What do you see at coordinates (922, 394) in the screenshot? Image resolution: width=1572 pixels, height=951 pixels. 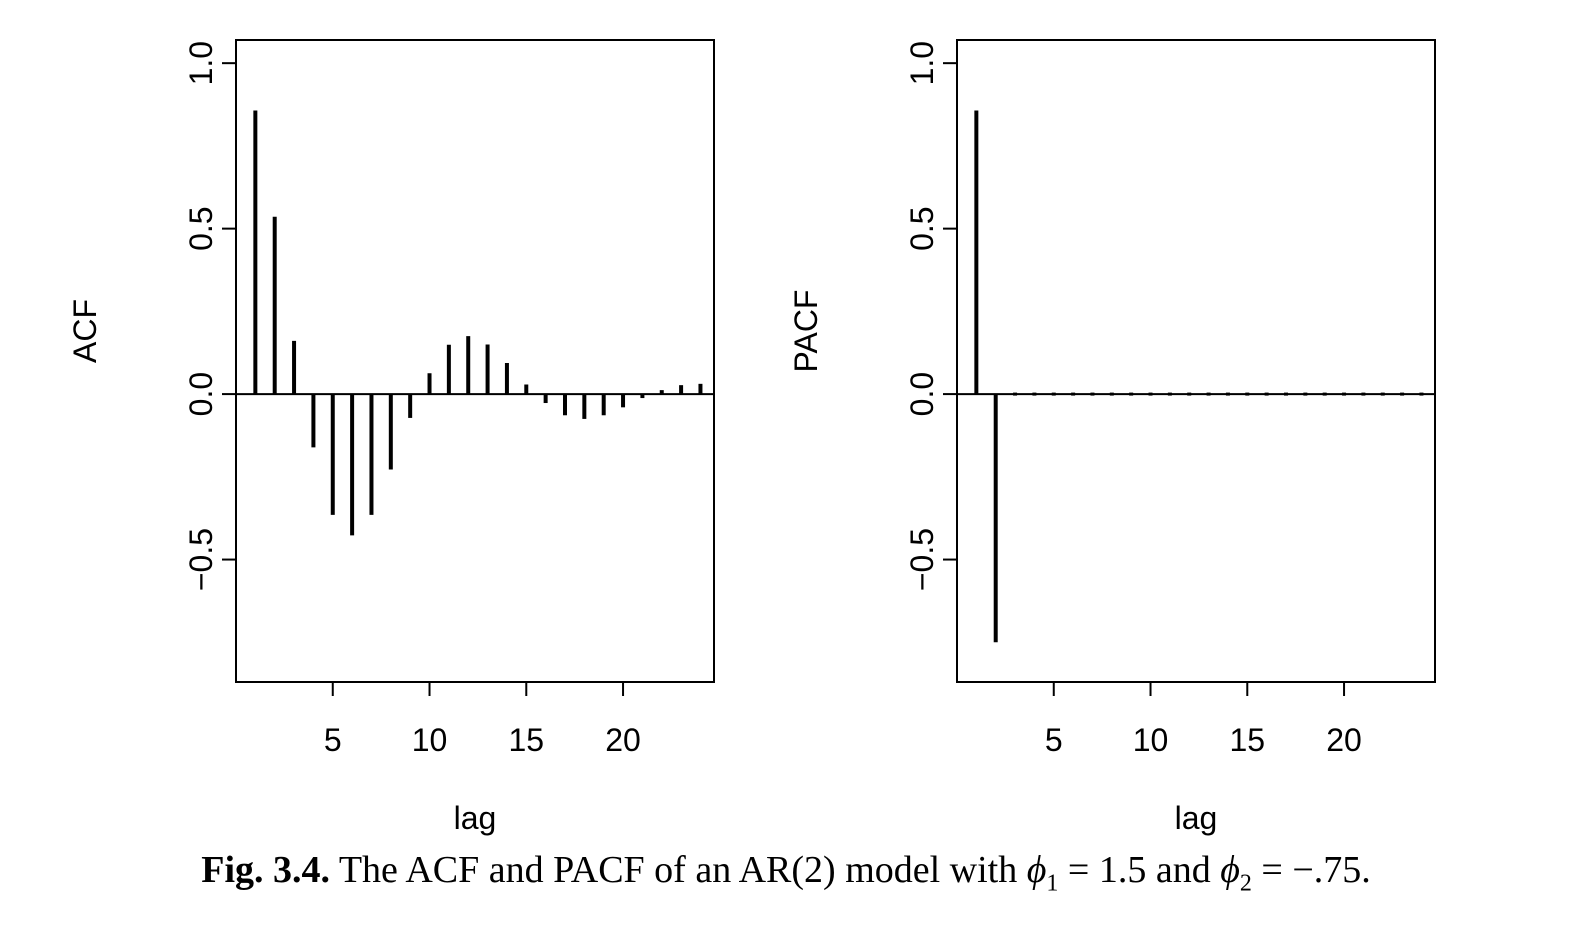 I see `pacf-ytick-label: 0.0` at bounding box center [922, 394].